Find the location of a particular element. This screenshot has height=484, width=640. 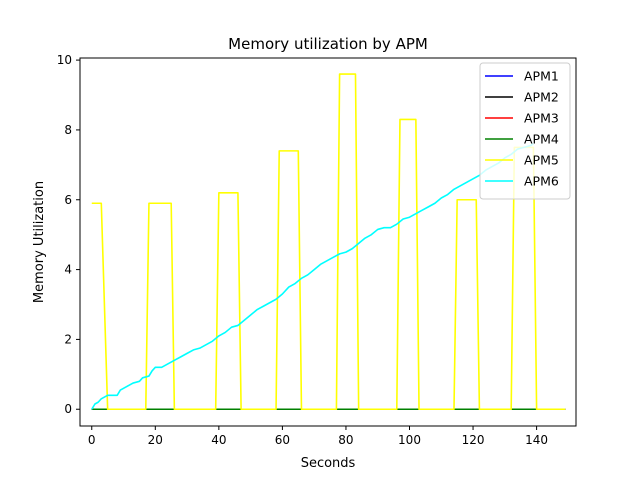

x-tick-label: 60 is located at coordinates (282, 440).